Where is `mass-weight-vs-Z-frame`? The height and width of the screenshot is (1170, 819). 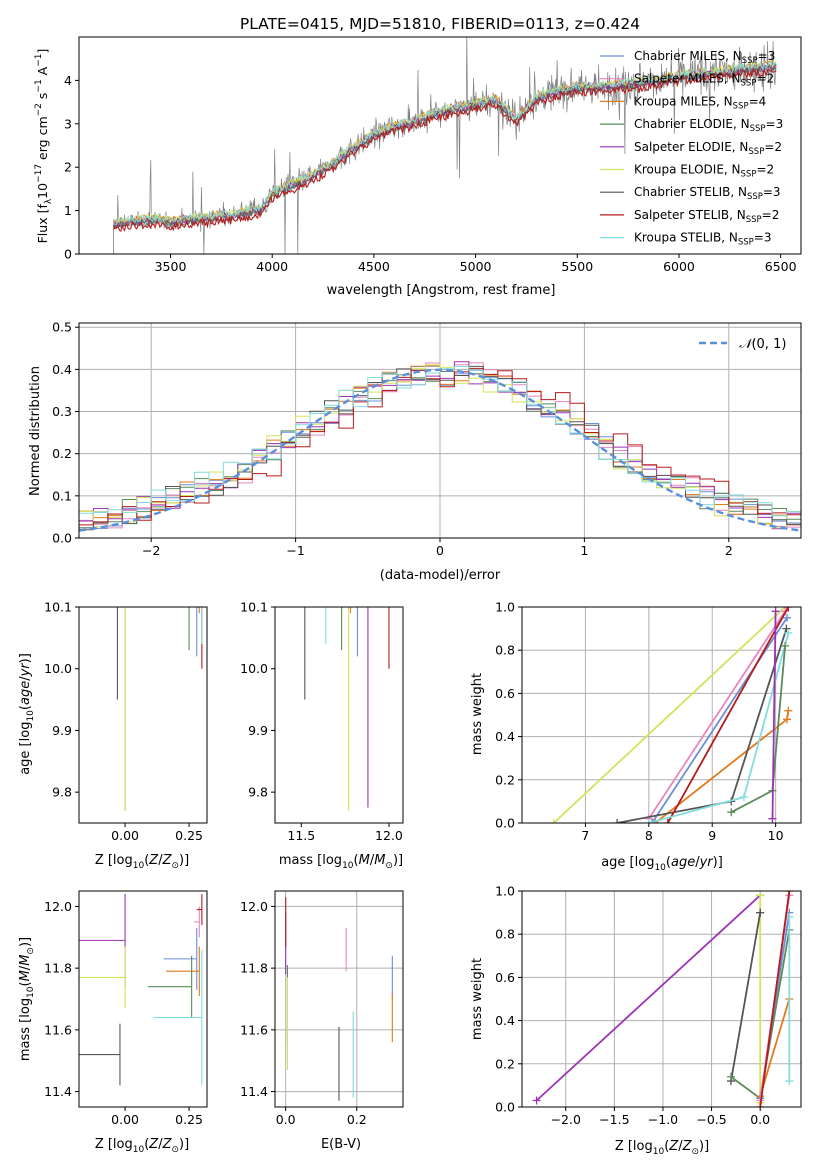 mass-weight-vs-Z-frame is located at coordinates (661, 999).